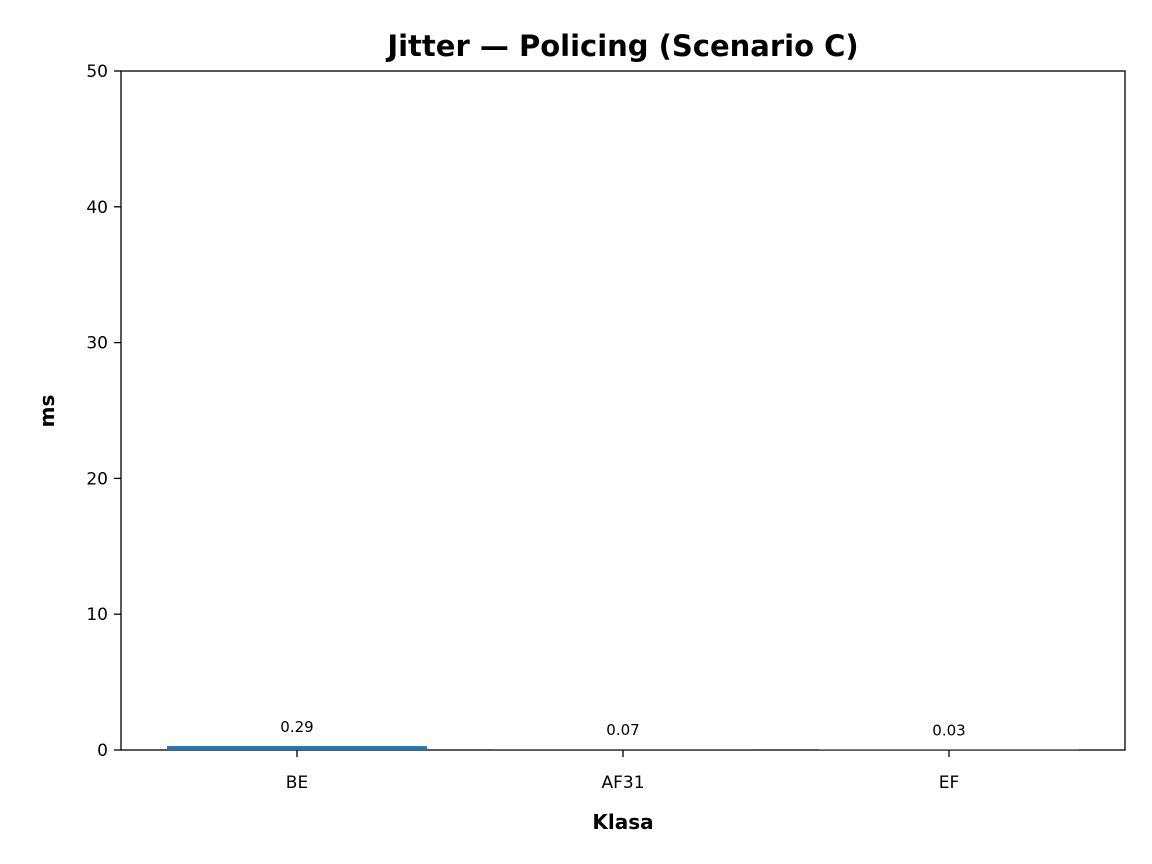  Describe the element at coordinates (948, 731) in the screenshot. I see `bar-value-label: 0.03` at that location.